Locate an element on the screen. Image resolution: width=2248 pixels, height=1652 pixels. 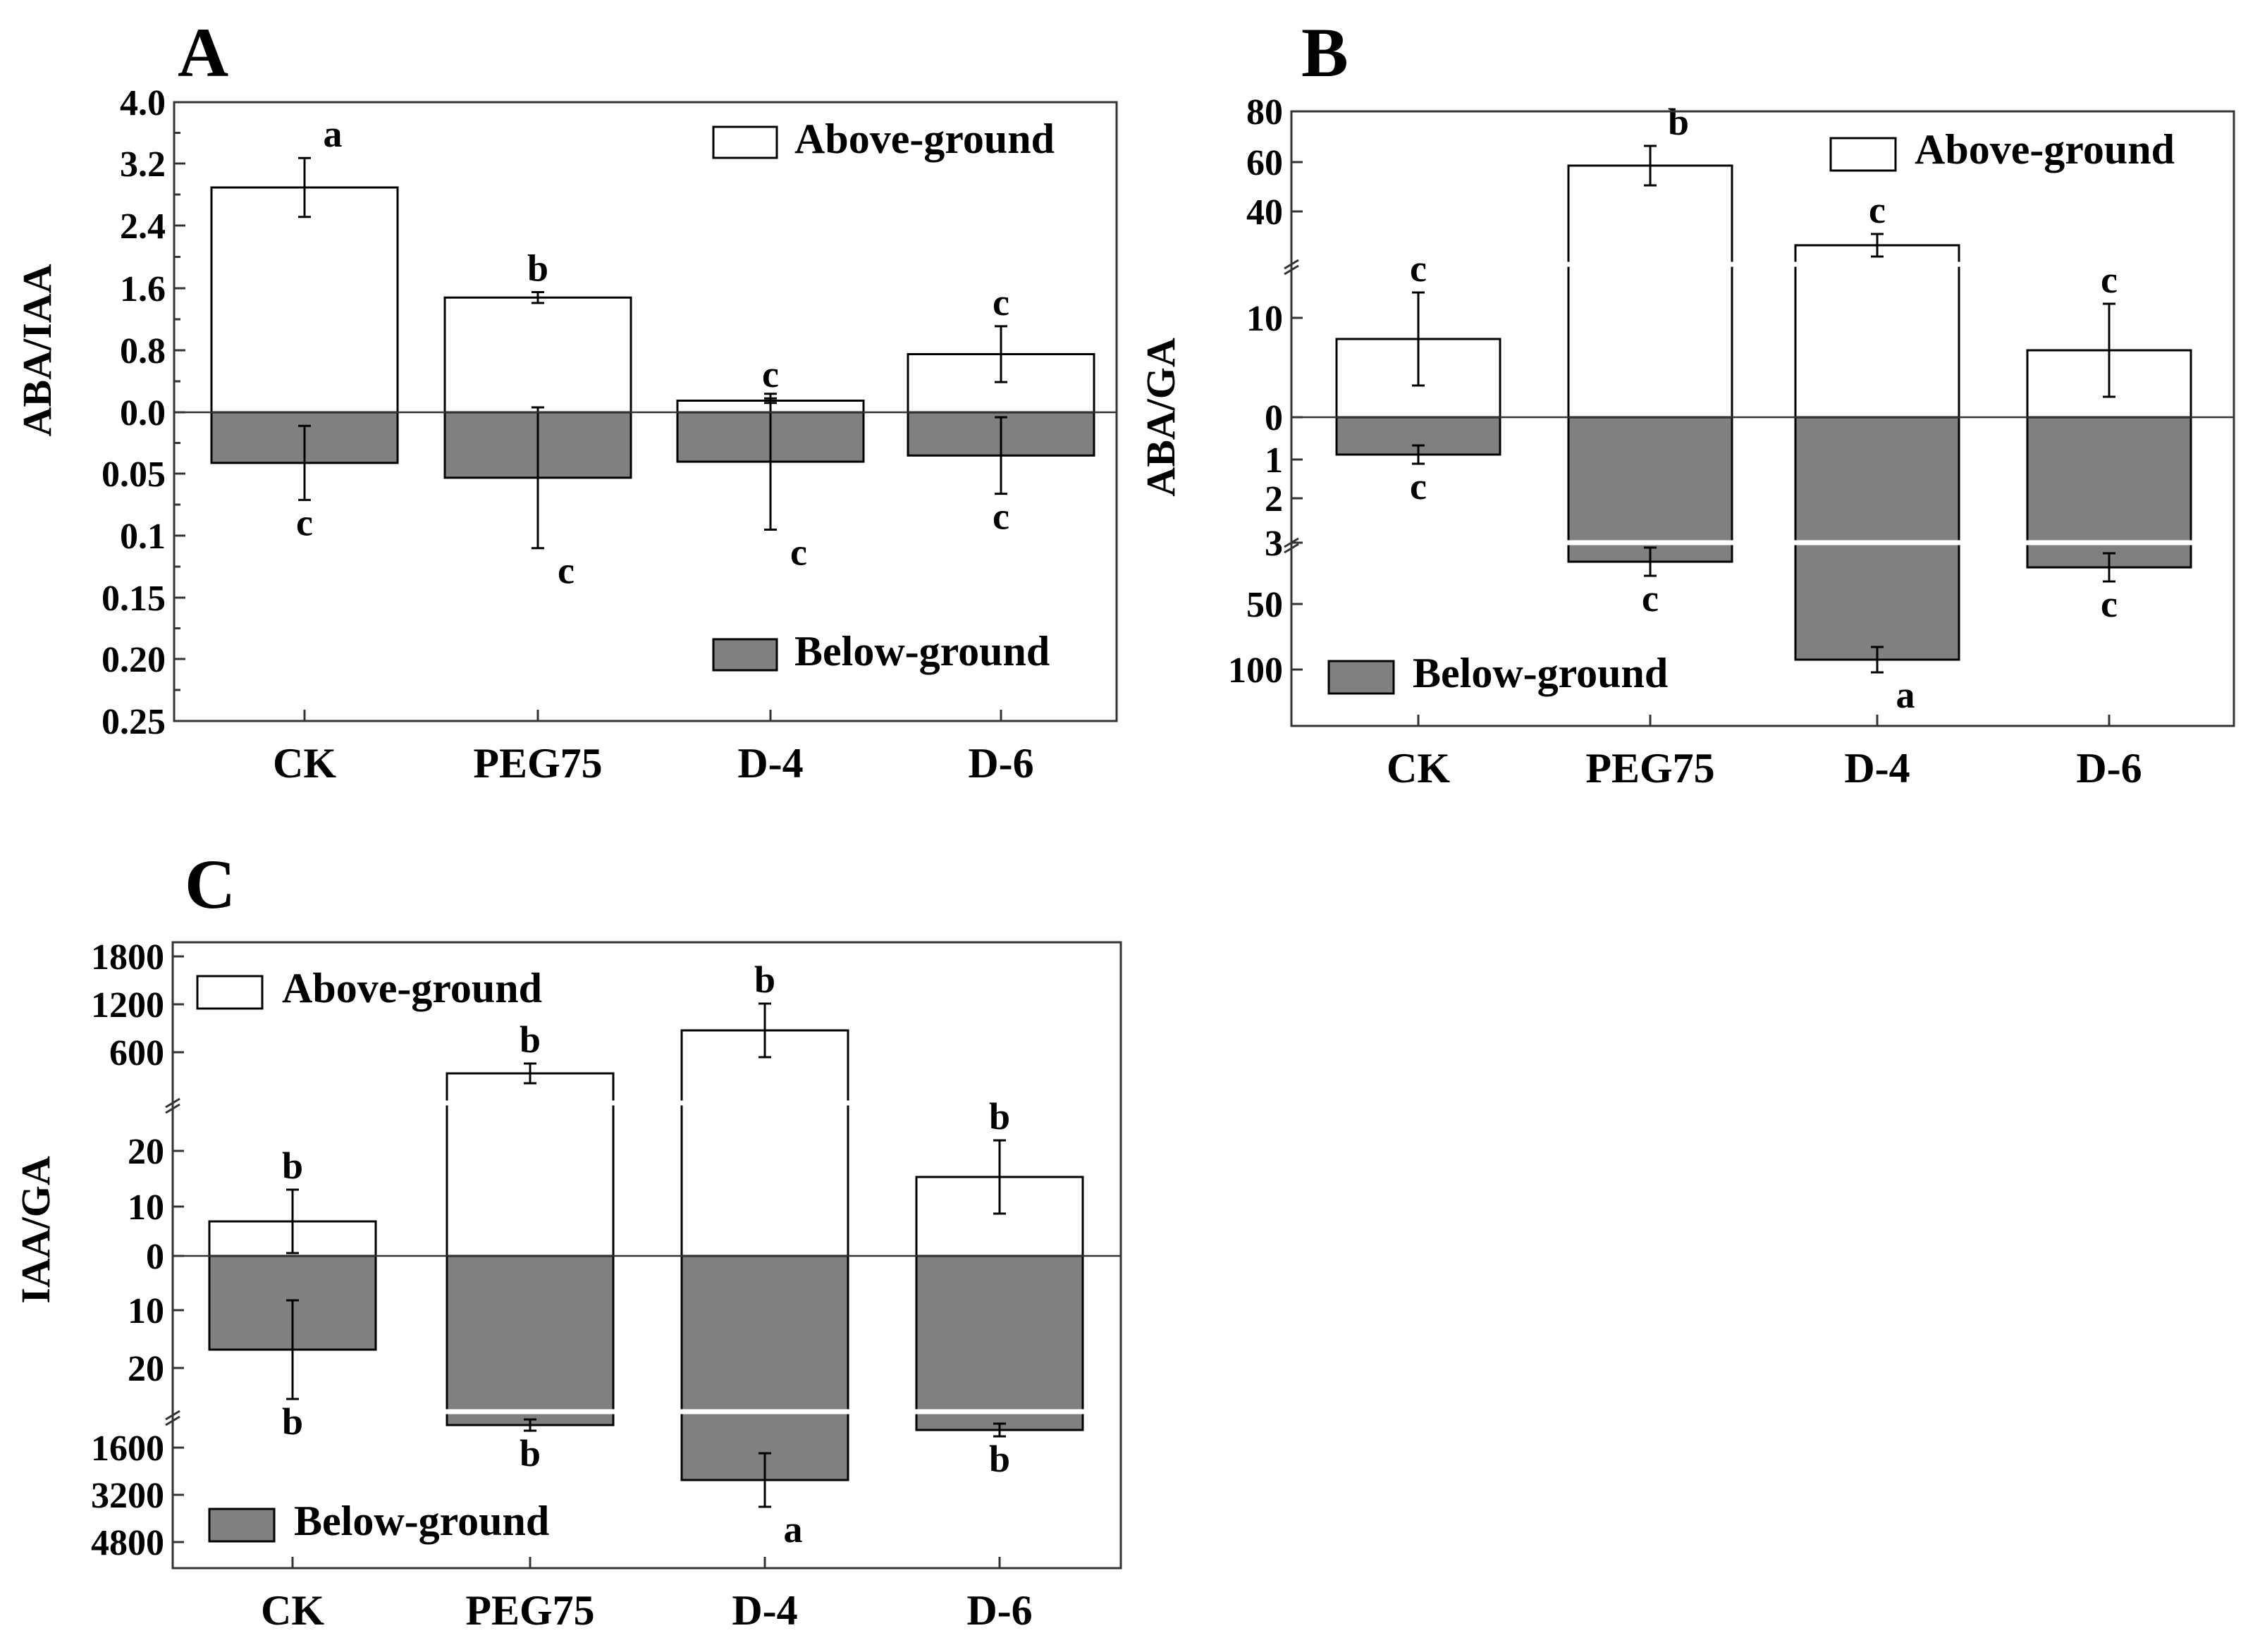
y-tick-label-below: 0.1 is located at coordinates (143, 537).